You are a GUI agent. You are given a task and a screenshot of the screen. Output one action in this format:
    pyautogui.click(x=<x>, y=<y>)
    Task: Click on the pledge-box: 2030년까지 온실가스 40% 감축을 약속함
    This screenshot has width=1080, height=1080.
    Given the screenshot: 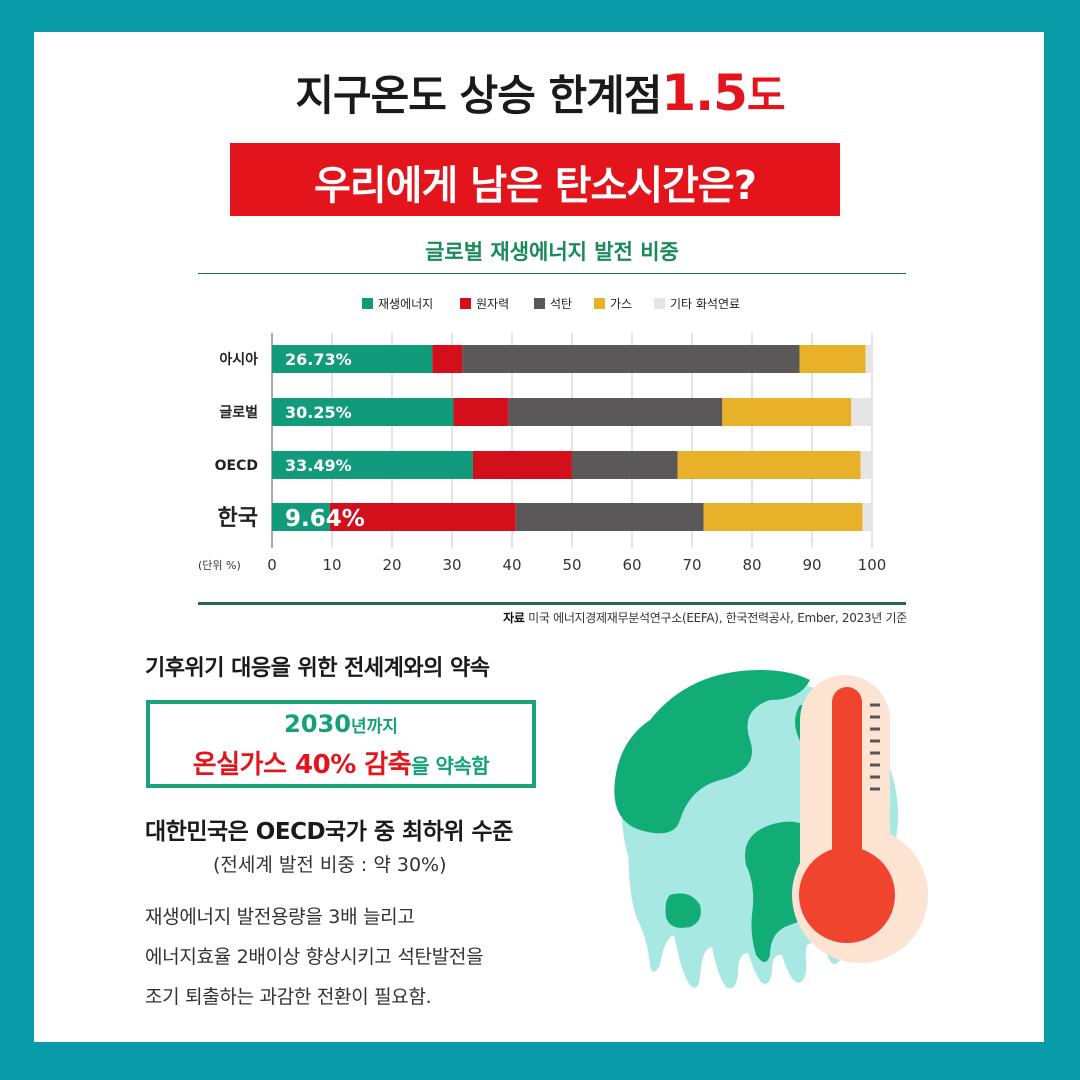 What is the action you would take?
    pyautogui.click(x=341, y=744)
    